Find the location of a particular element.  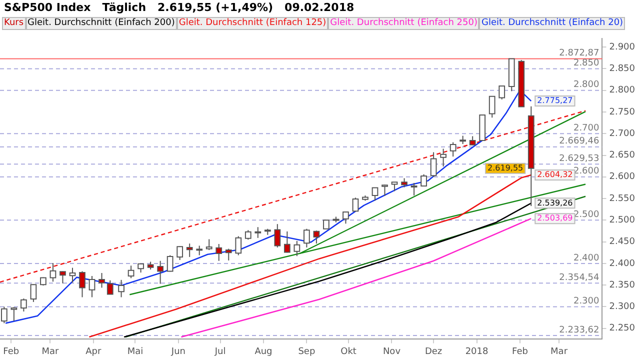

x-tick-label: Mai is located at coordinates (135, 351).